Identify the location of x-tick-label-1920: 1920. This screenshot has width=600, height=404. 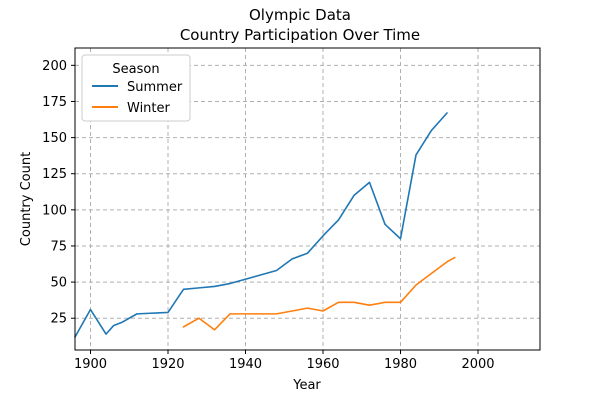
(167, 364).